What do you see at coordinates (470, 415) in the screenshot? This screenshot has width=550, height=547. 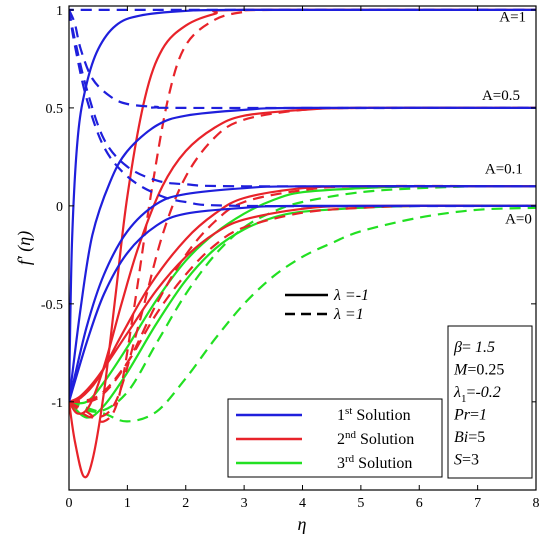 I see `parameter-entry: Pr=1` at bounding box center [470, 415].